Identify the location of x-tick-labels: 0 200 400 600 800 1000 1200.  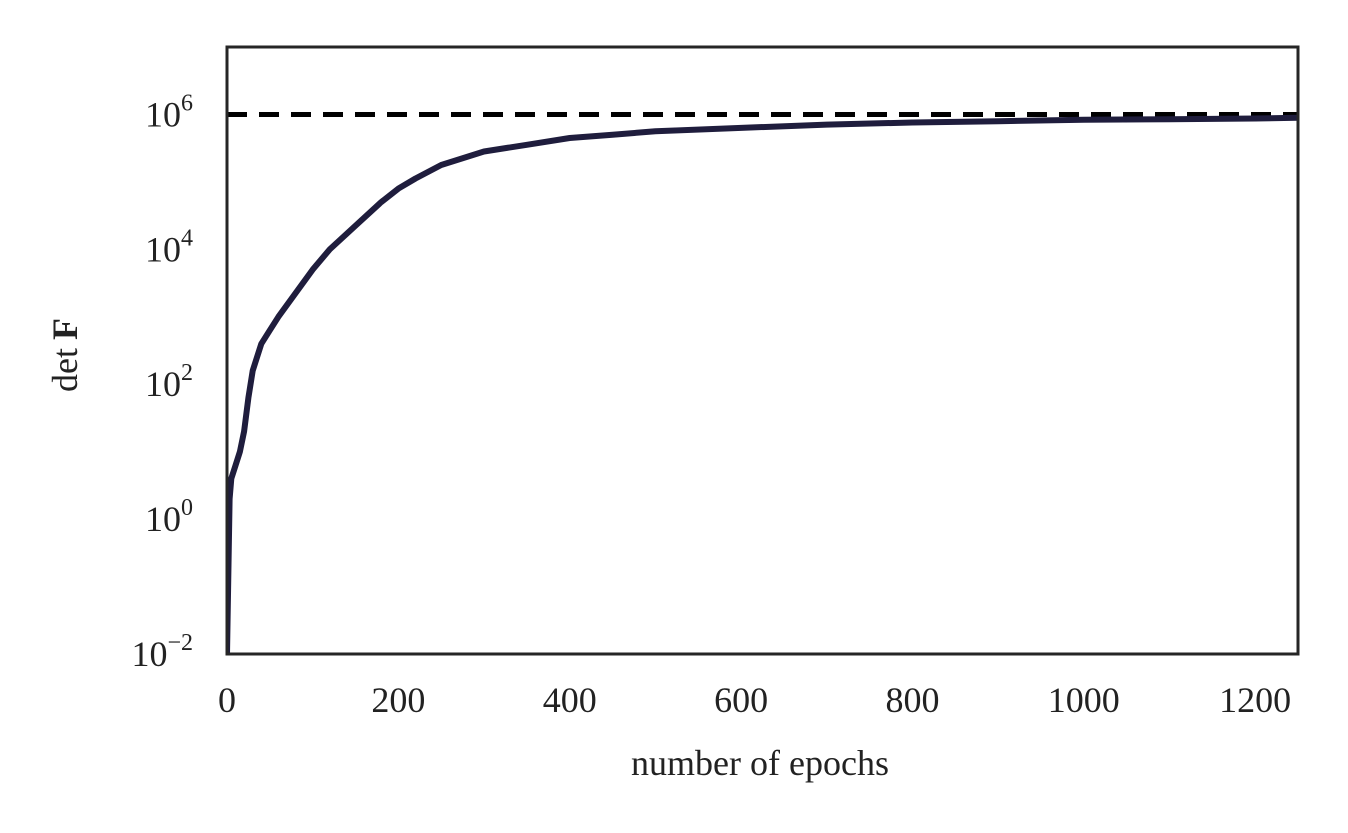
(754, 700).